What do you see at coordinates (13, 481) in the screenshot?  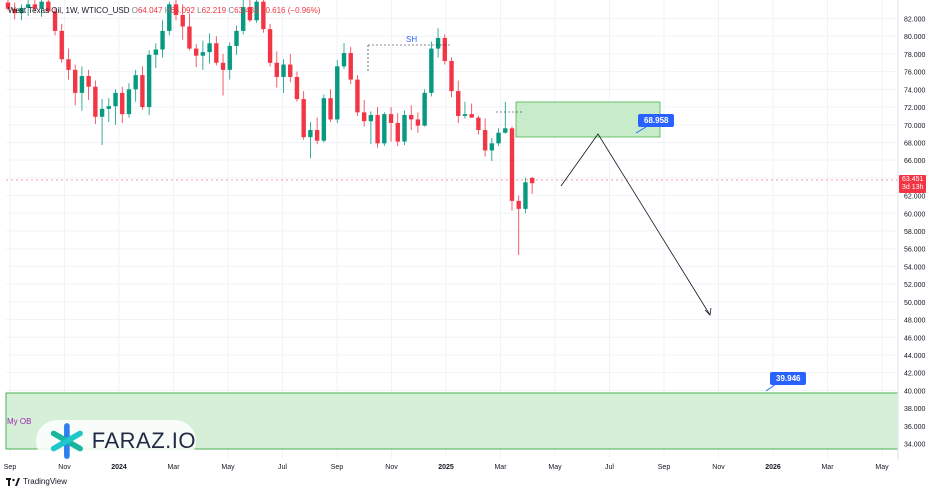 I see `tradingview-logo-icon` at bounding box center [13, 481].